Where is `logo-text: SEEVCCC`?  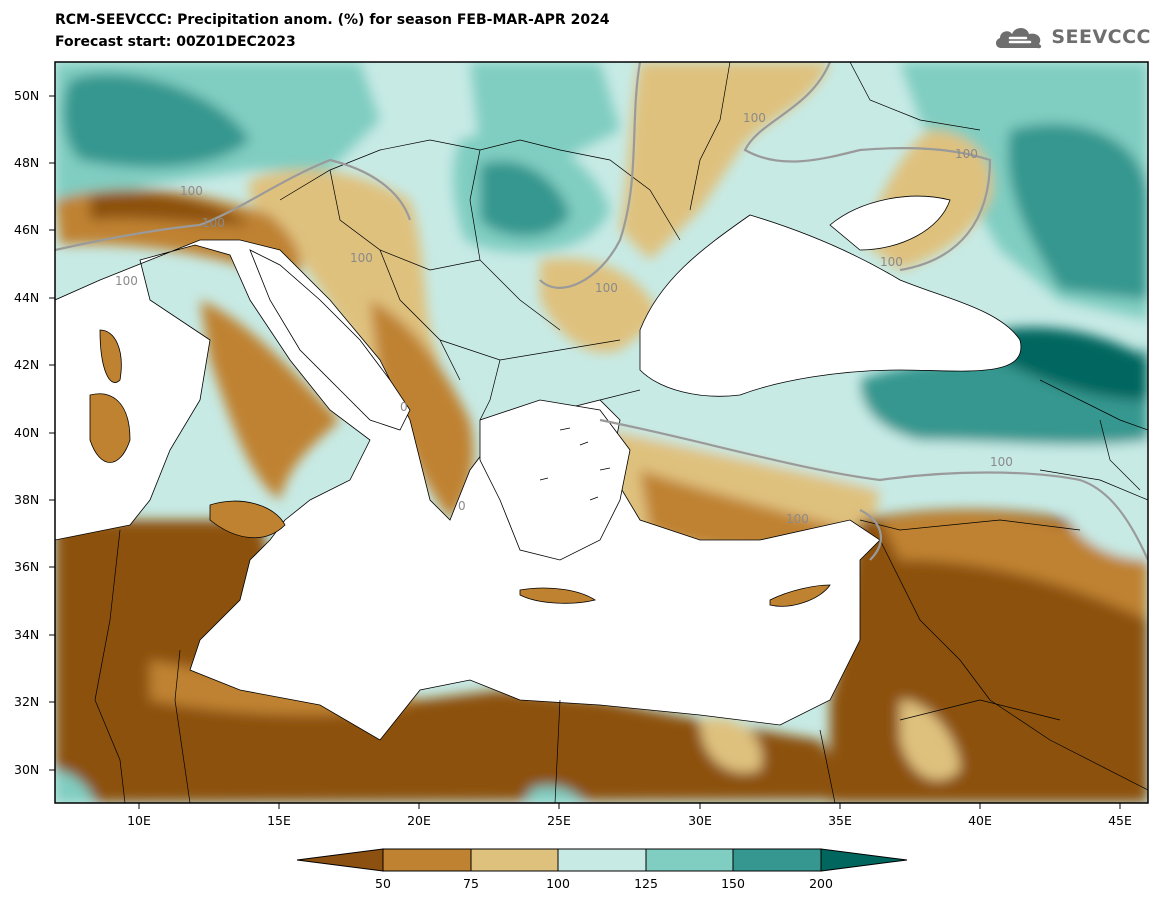
logo-text: SEEVCCC is located at coordinates (1101, 37).